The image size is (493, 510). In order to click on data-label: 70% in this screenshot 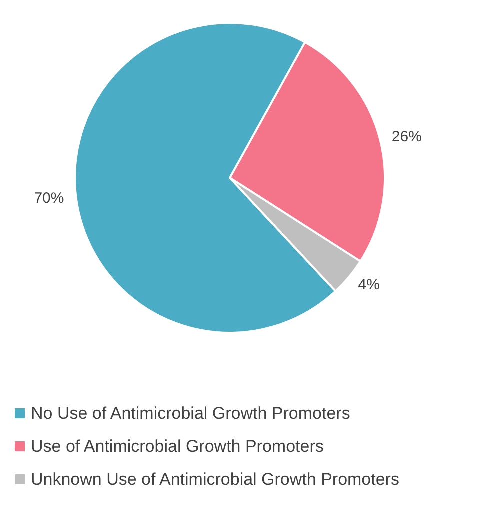, I will do `click(49, 198)`.